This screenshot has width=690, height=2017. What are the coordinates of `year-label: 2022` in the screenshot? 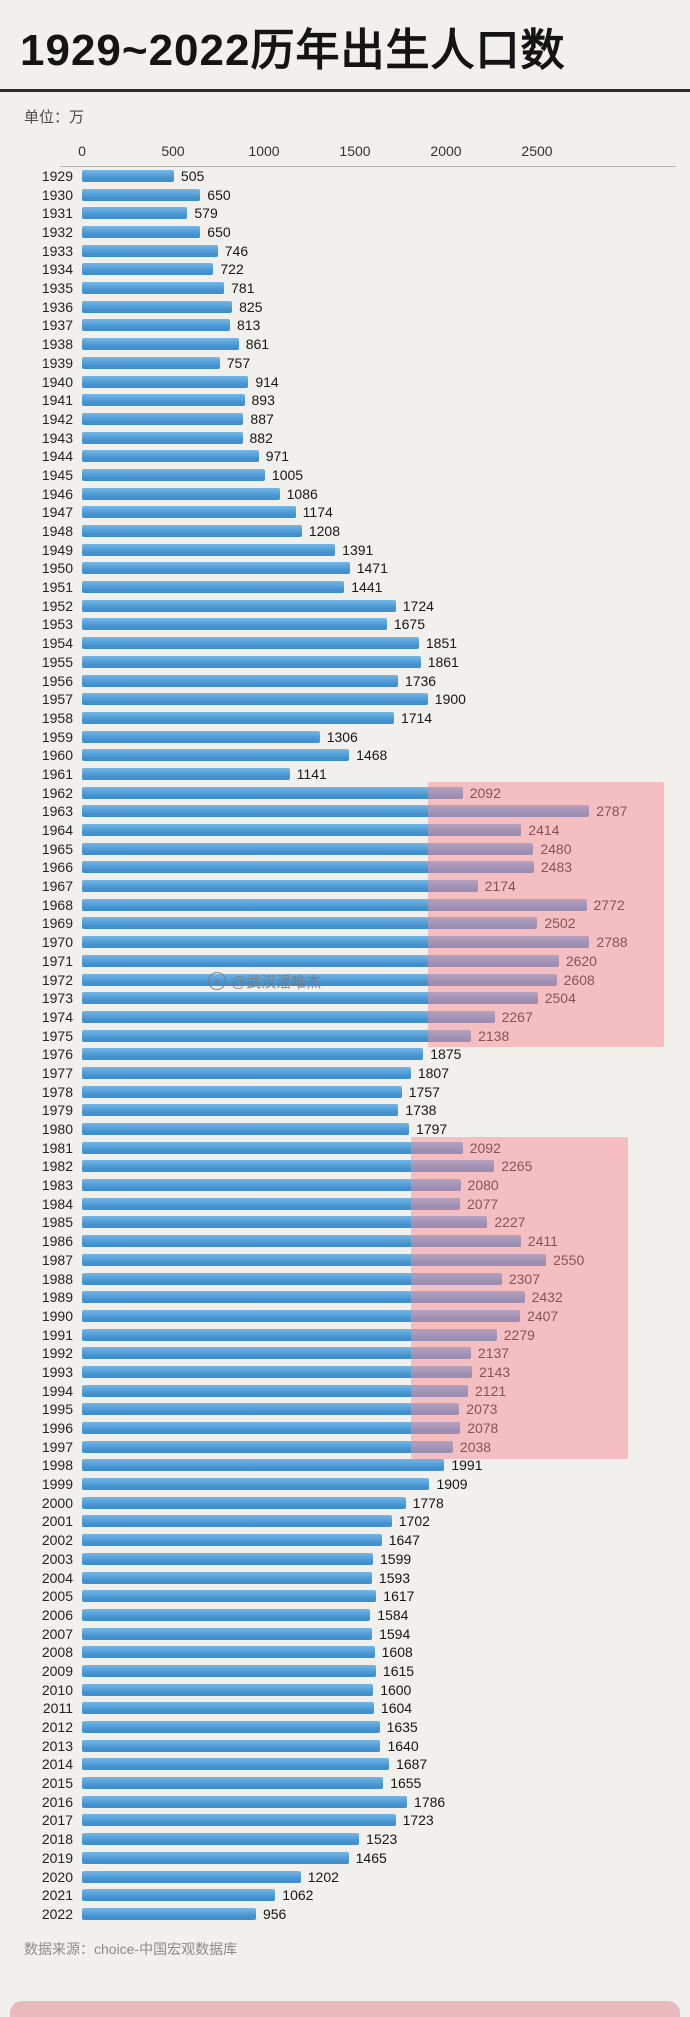 It's located at (57, 1913).